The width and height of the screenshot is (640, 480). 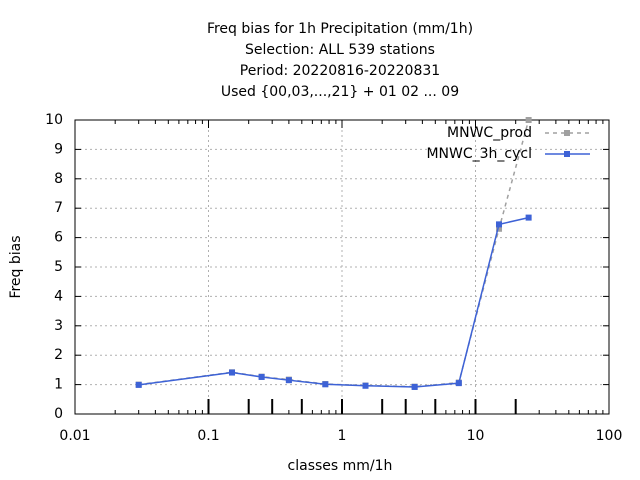 I want to click on legend-label-1: MNWC_3h_cycl, so click(x=479, y=154).